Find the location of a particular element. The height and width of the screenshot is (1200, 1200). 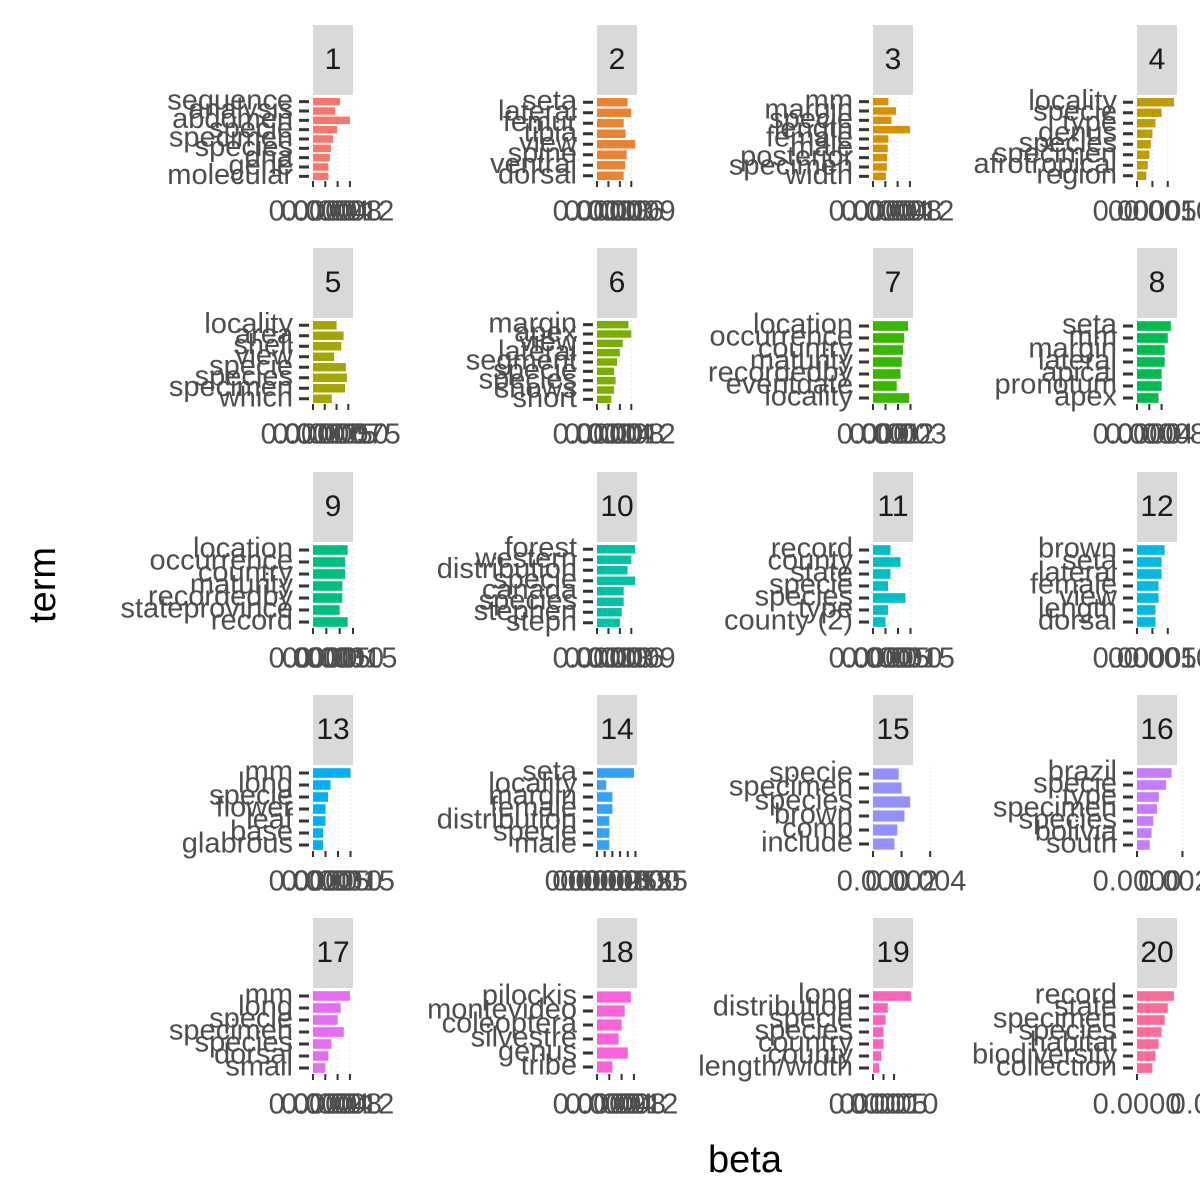

x-tick-label: 0.003 is located at coordinates (910, 435).